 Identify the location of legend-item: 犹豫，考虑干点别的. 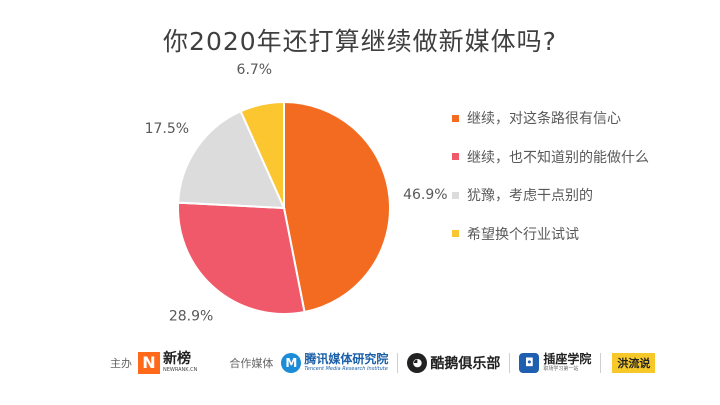
(550, 195).